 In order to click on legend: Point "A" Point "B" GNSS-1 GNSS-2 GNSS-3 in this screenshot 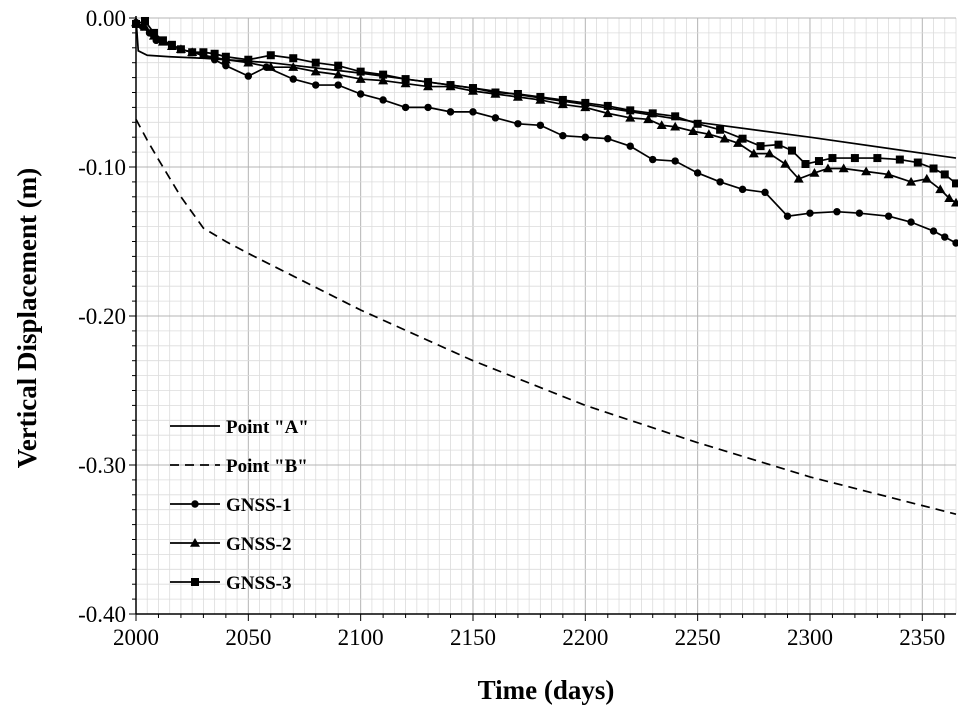, I will do `click(239, 505)`.